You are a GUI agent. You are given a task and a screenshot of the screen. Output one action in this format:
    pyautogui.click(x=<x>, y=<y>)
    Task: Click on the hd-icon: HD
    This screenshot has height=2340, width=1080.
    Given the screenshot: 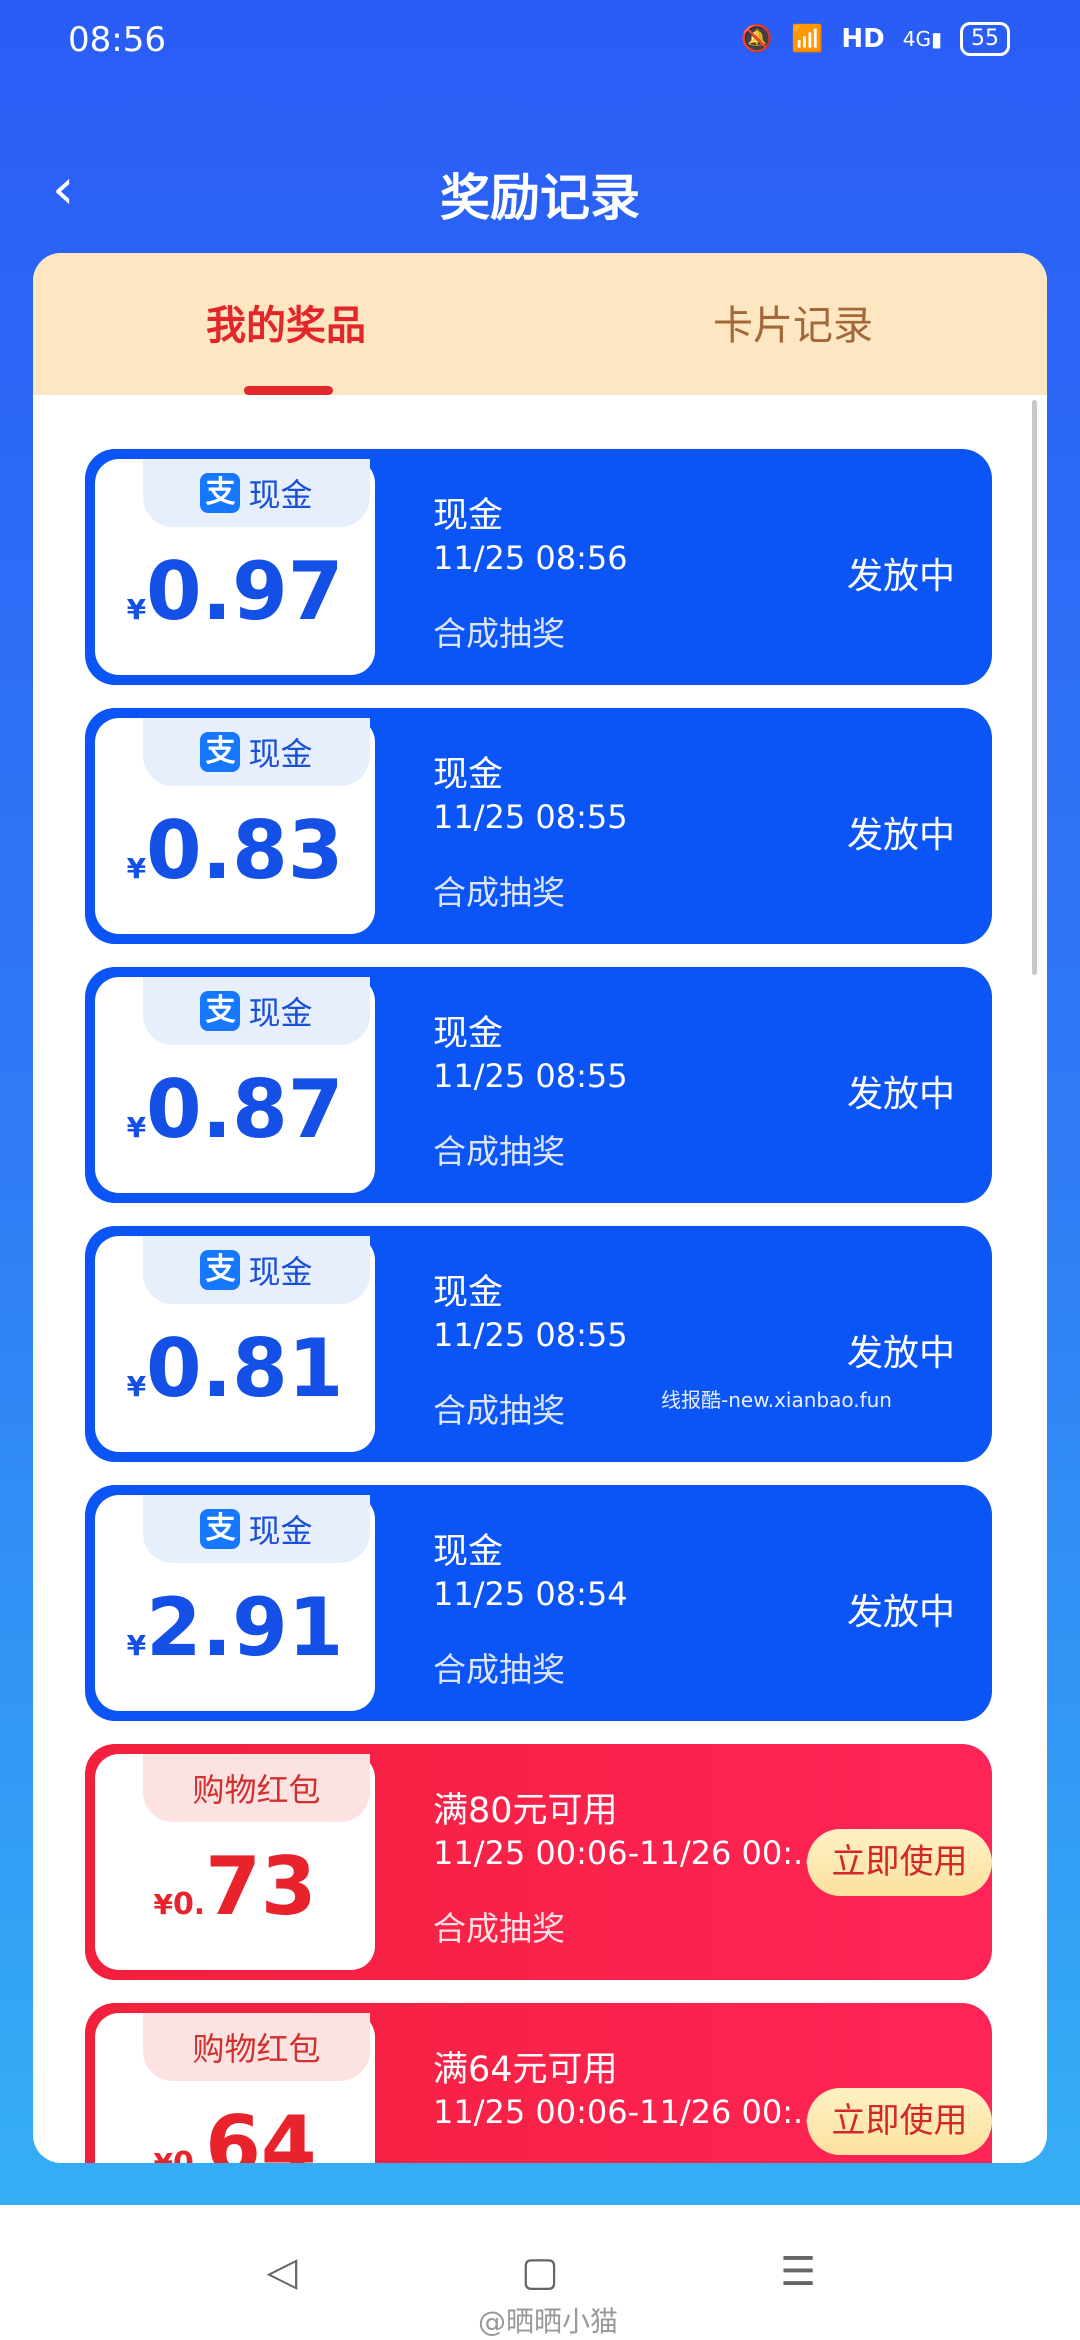 What is the action you would take?
    pyautogui.click(x=863, y=39)
    